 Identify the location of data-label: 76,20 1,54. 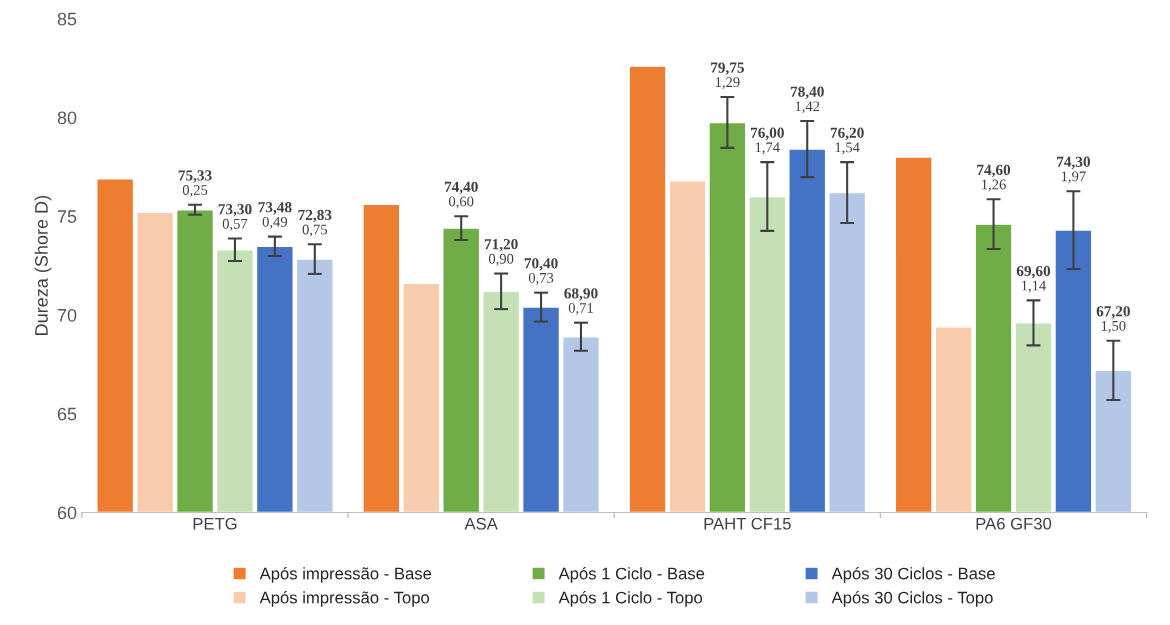
(847, 141).